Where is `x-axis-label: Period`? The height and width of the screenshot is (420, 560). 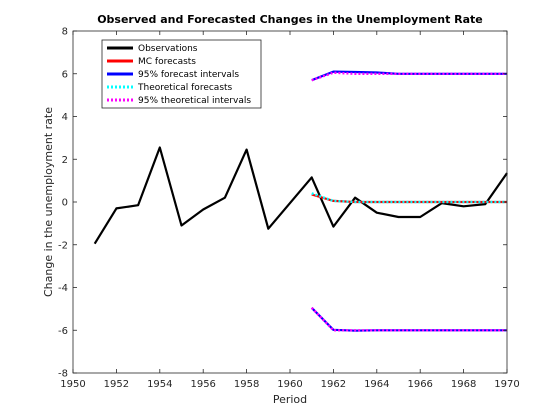 x-axis-label: Period is located at coordinates (290, 399).